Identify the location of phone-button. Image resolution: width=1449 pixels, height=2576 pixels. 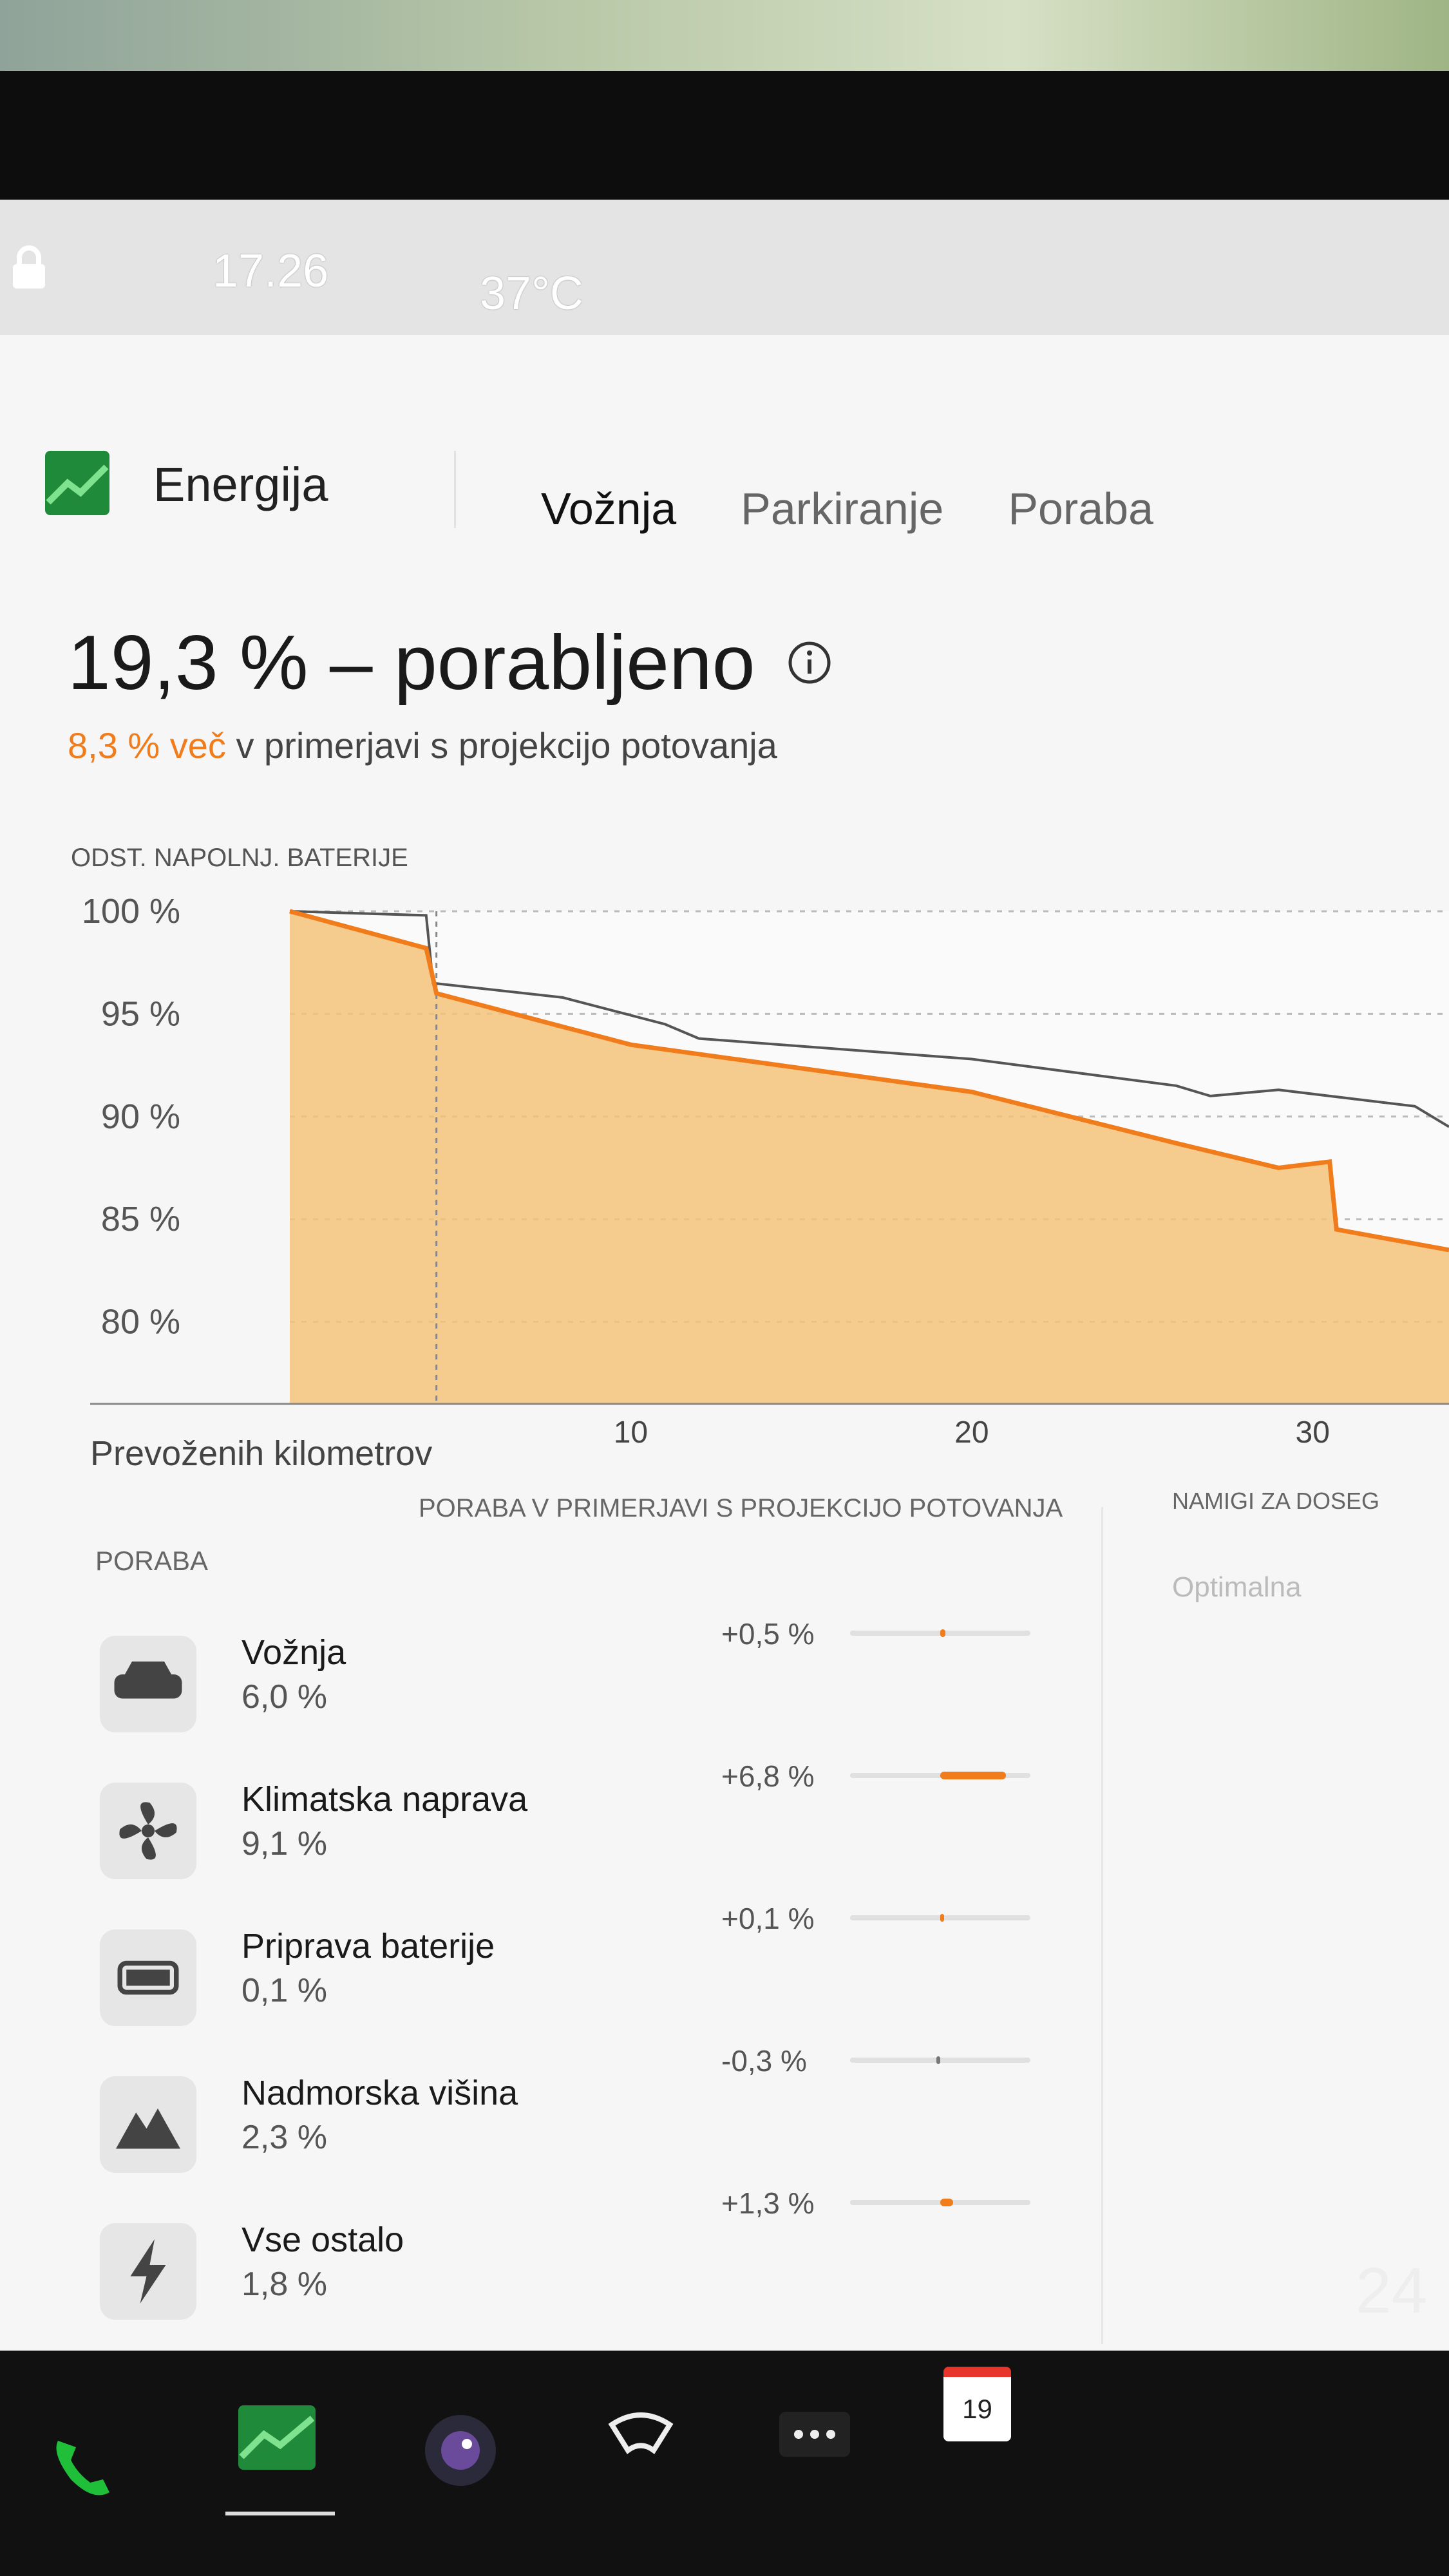
(83, 2466).